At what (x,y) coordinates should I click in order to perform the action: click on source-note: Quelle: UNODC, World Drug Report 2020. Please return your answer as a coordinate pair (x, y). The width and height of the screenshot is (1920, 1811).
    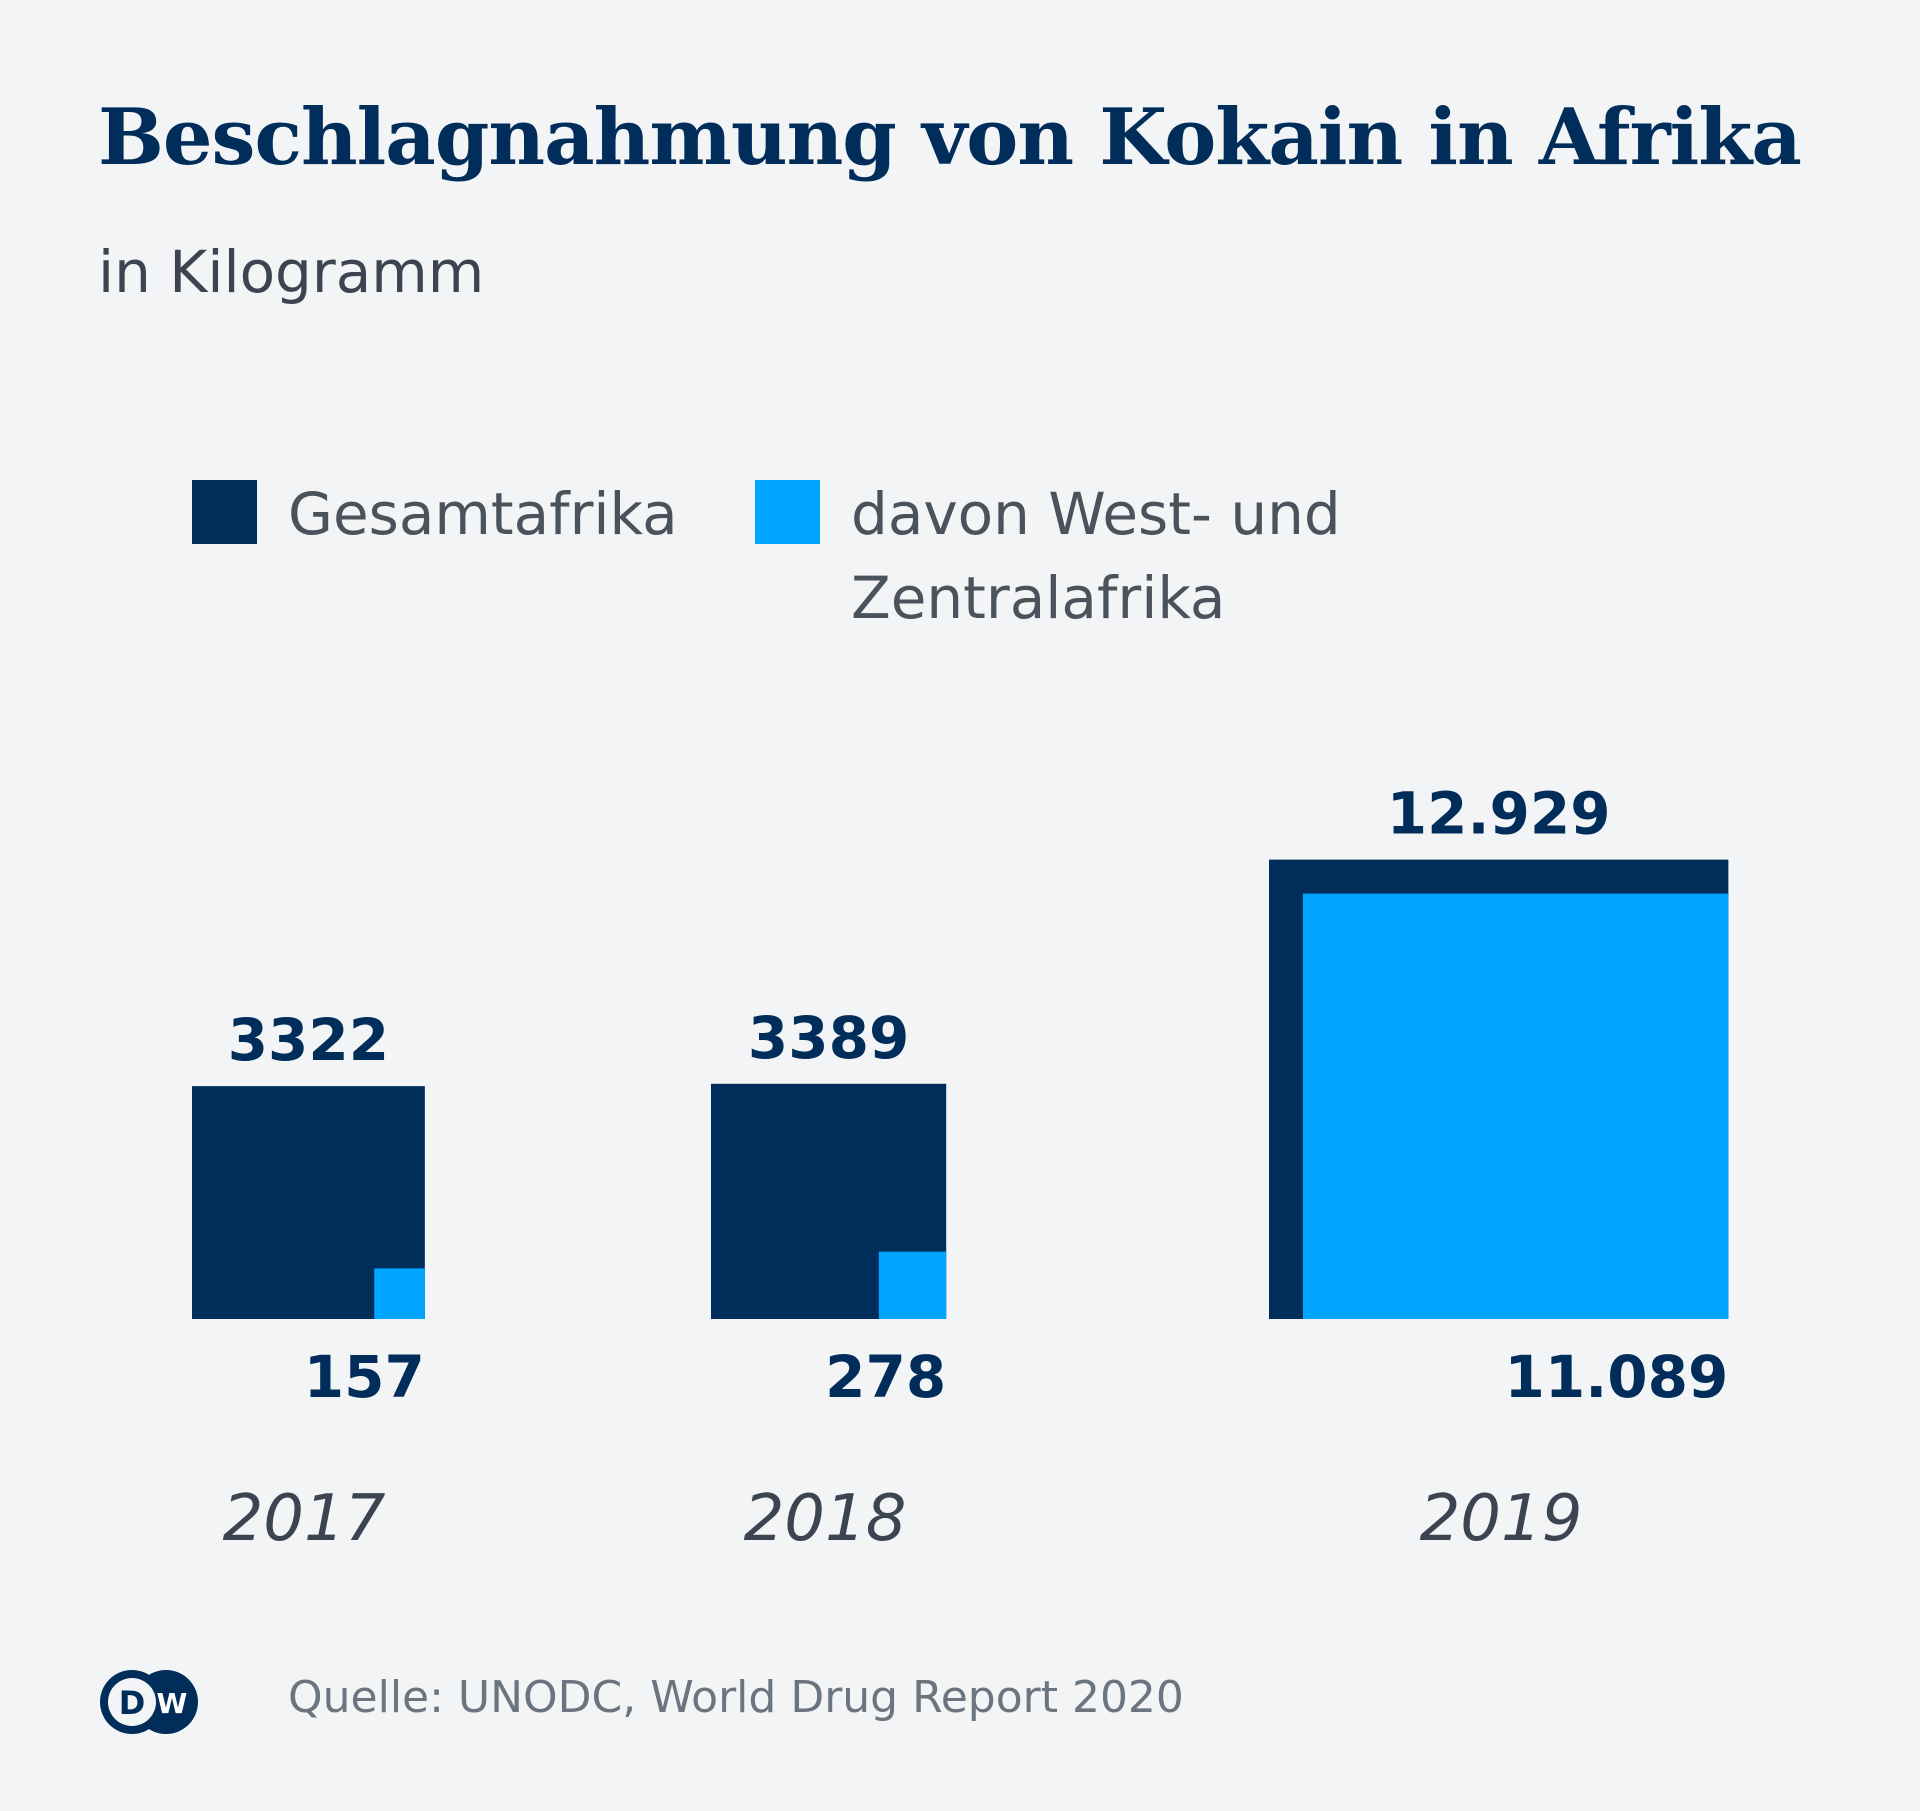
    Looking at the image, I should click on (736, 1697).